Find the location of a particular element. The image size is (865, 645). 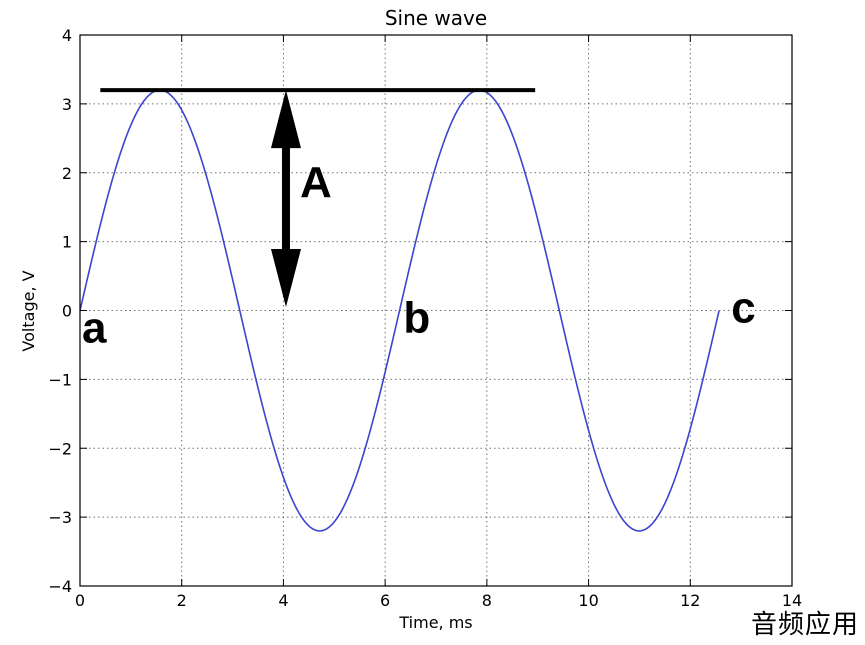

y-tick-label: 3 is located at coordinates (67, 104).